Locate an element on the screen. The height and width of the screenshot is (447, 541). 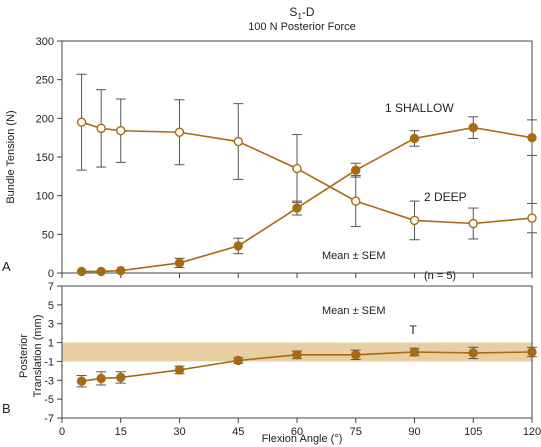
panel-a-y-tick-label: 250 is located at coordinates (45, 81).